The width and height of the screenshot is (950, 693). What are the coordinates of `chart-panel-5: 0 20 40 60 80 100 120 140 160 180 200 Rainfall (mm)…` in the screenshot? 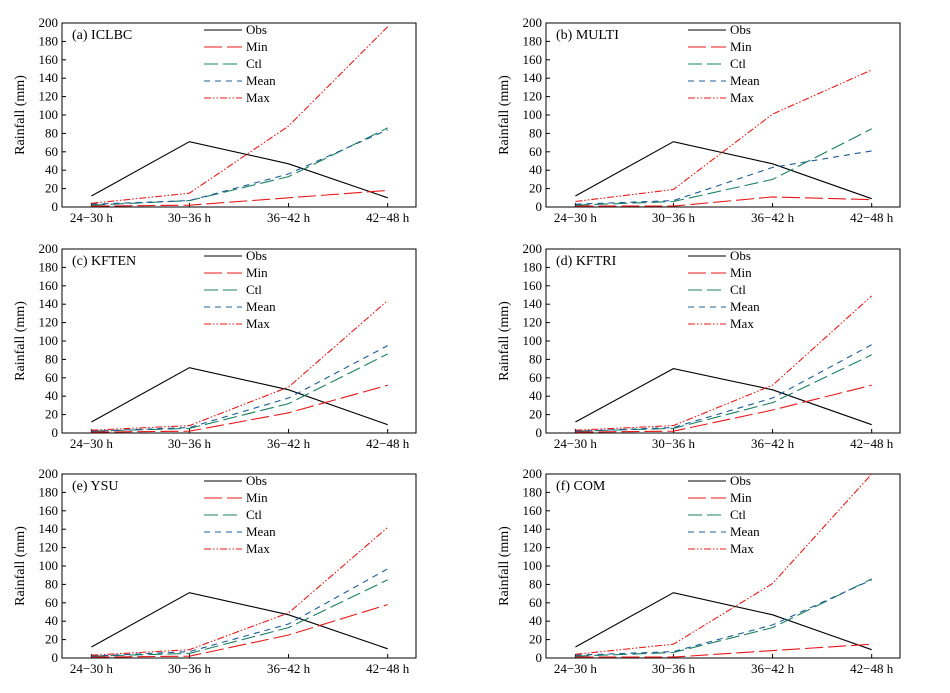 It's located at (215, 571).